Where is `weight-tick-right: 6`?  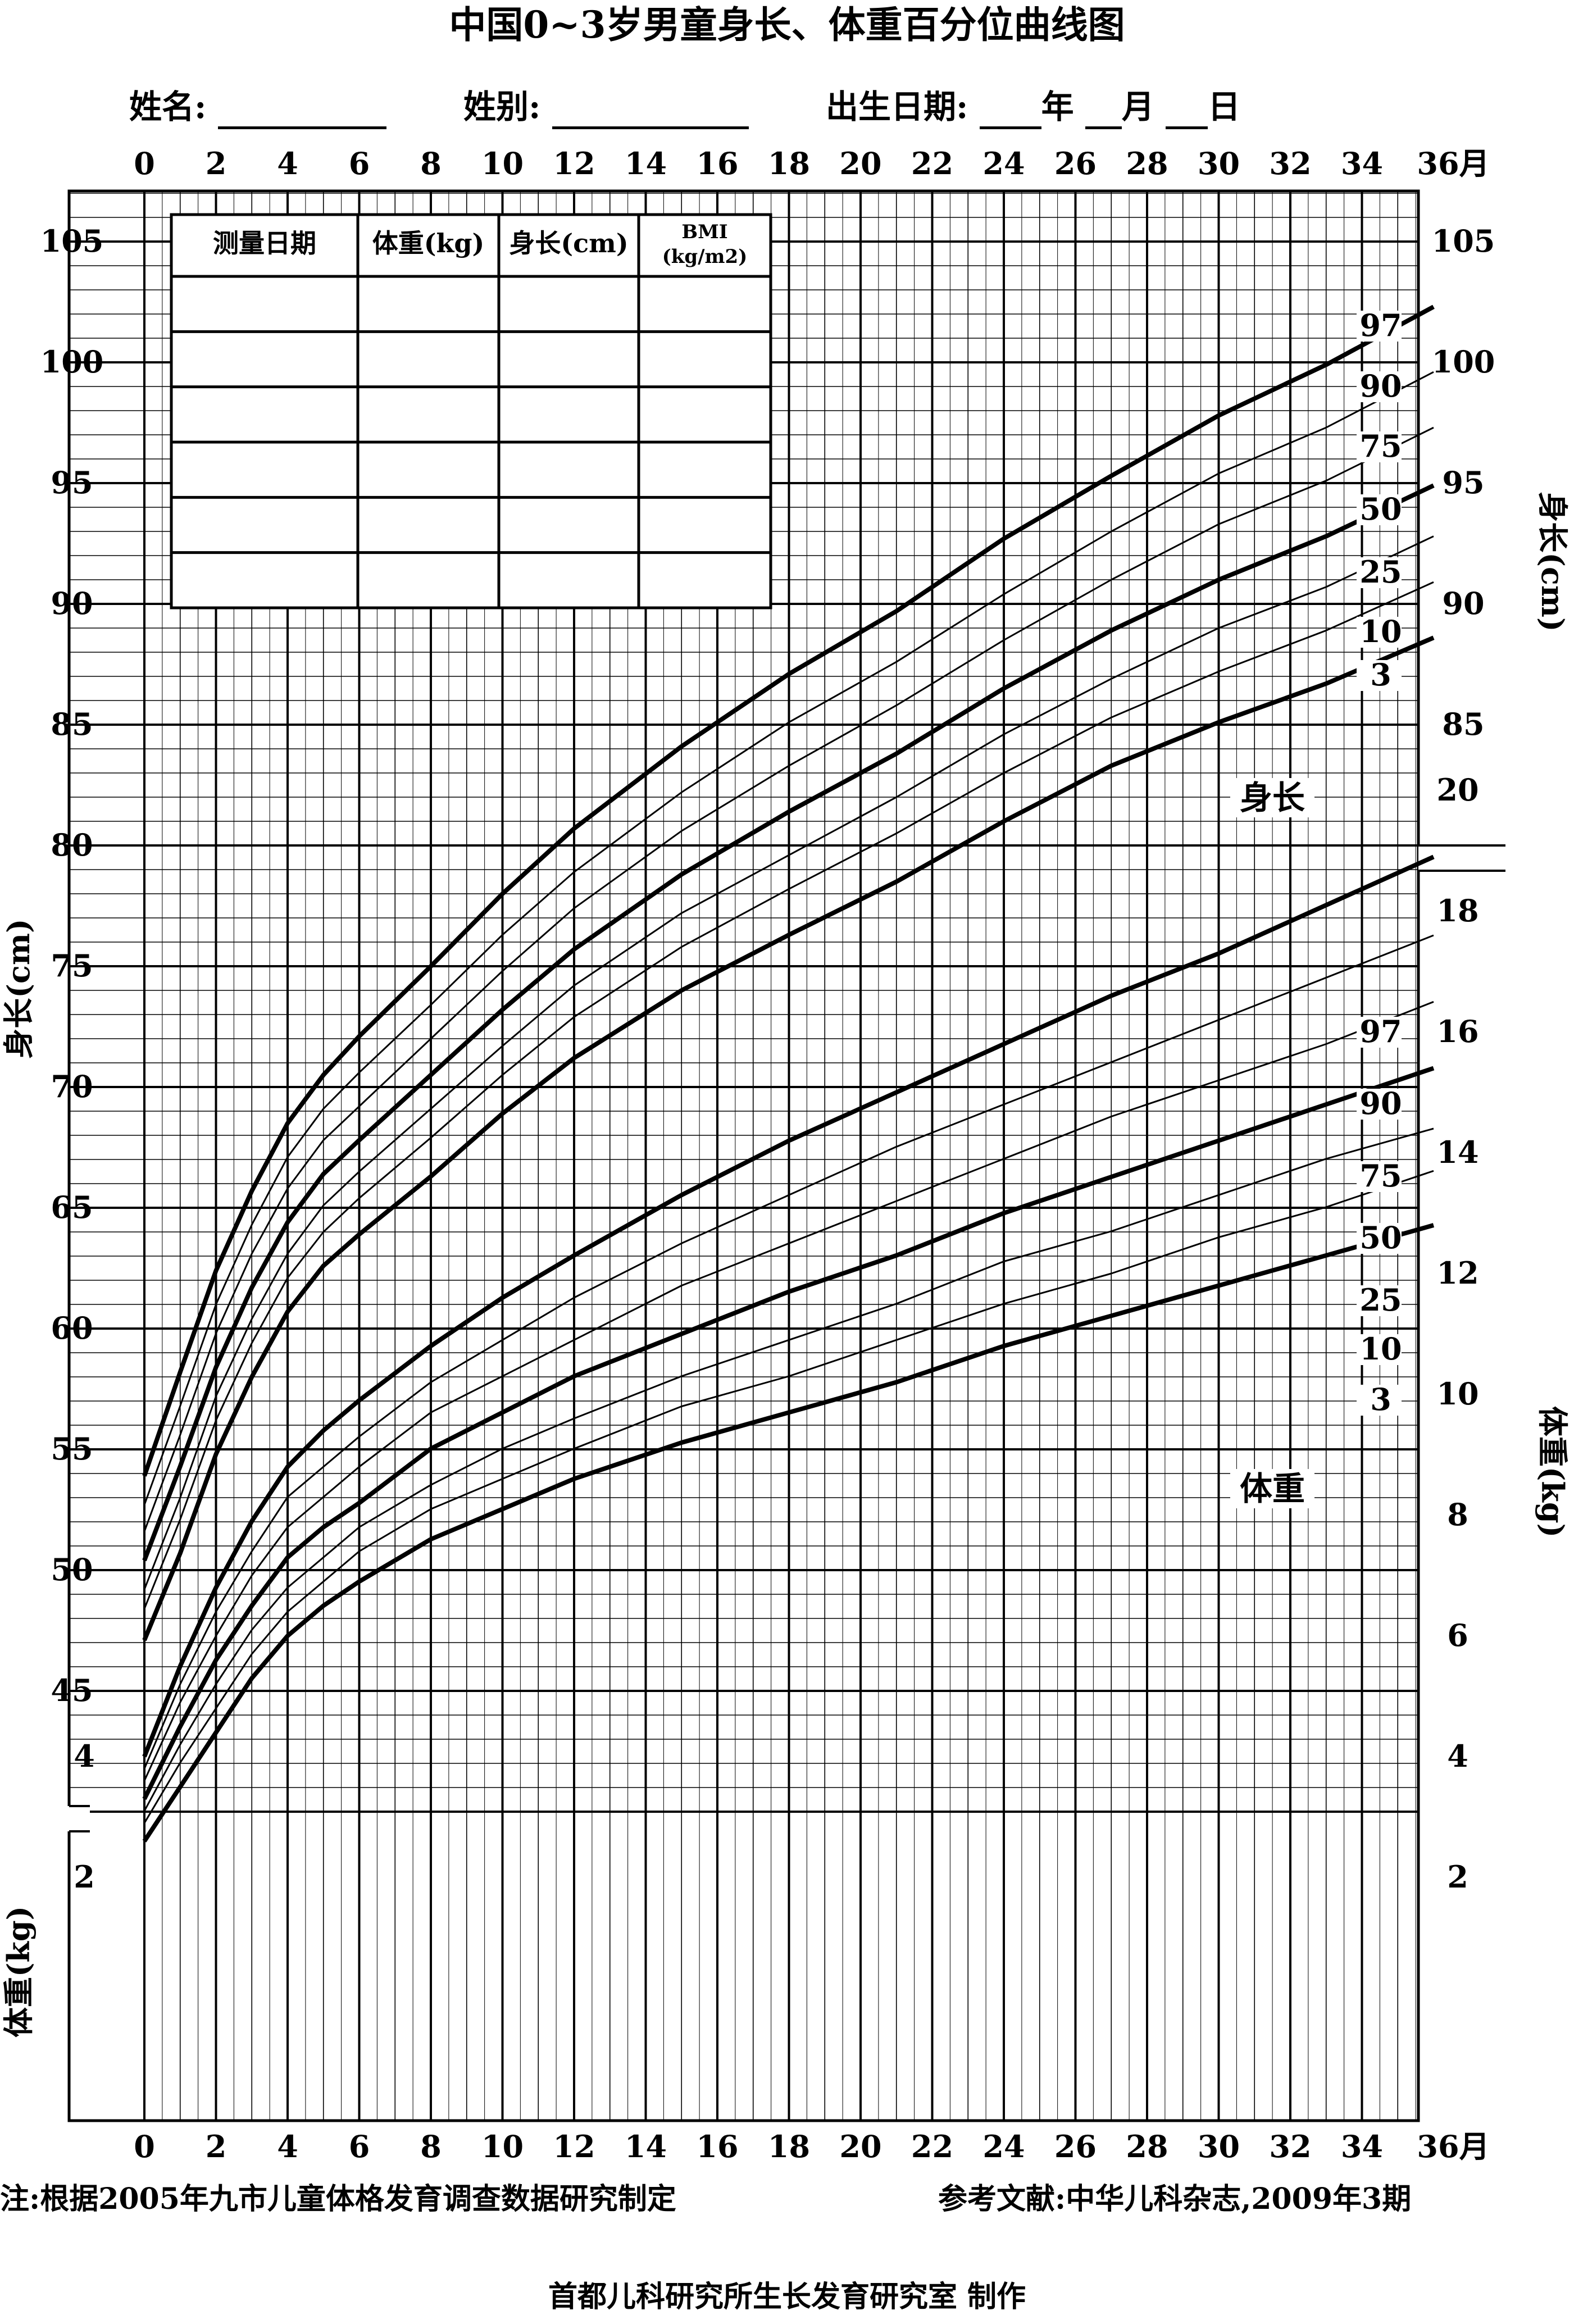 weight-tick-right: 6 is located at coordinates (1457, 1635).